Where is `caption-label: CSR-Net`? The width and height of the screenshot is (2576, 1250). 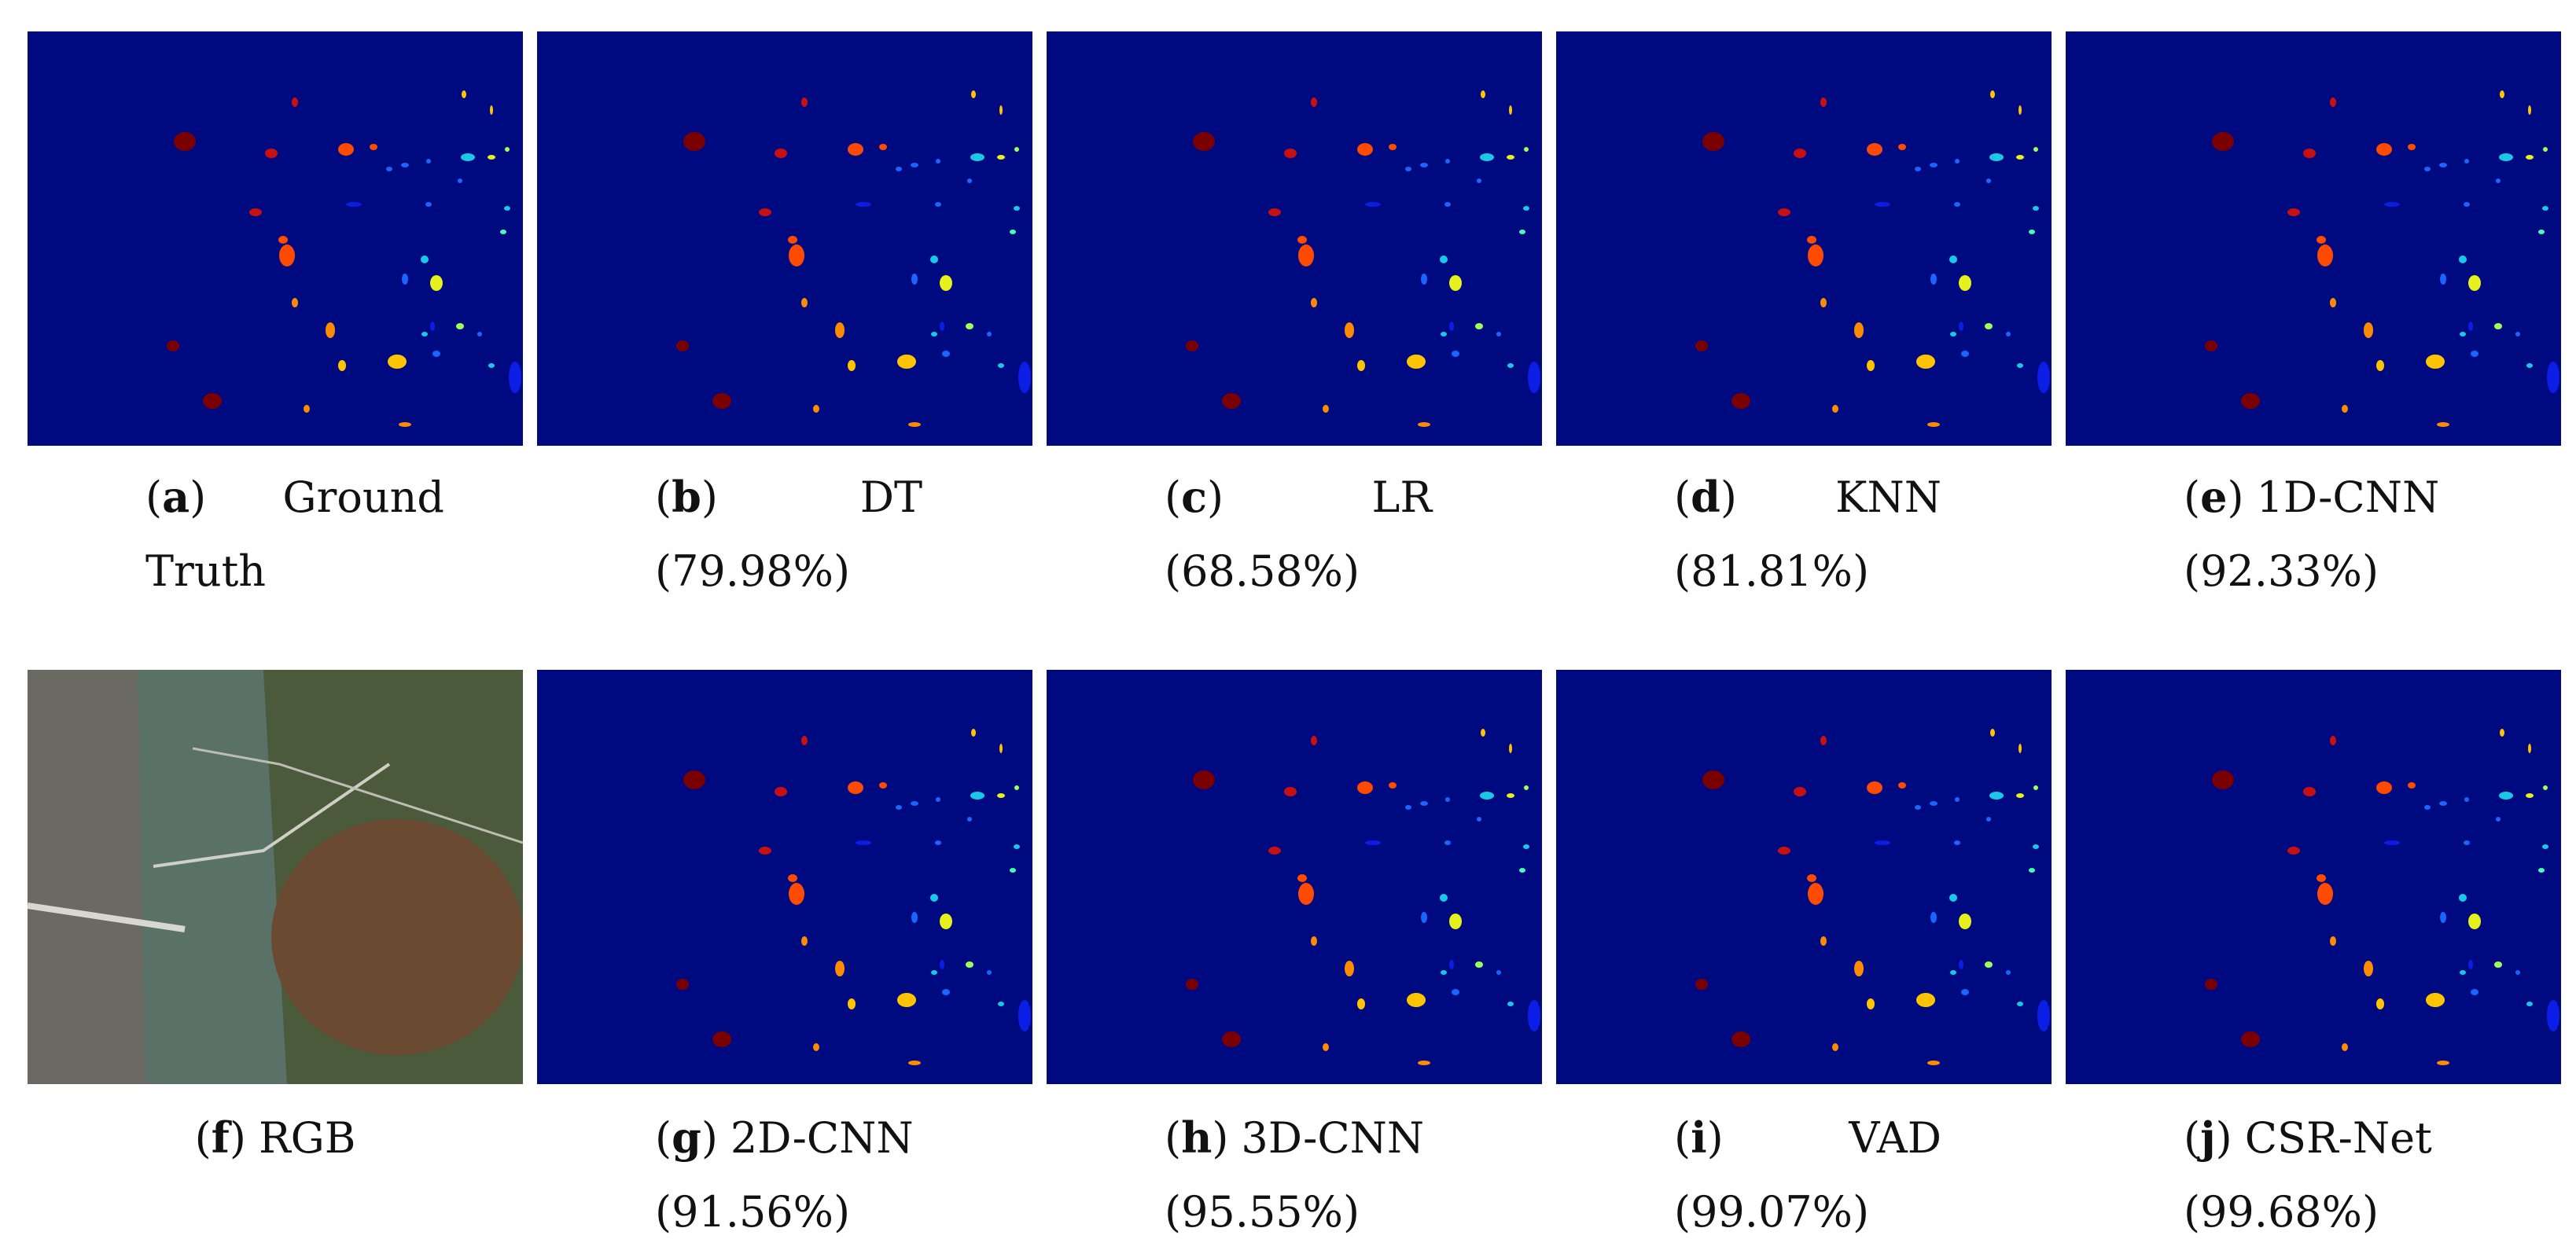
caption-label: CSR-Net is located at coordinates (2338, 1138).